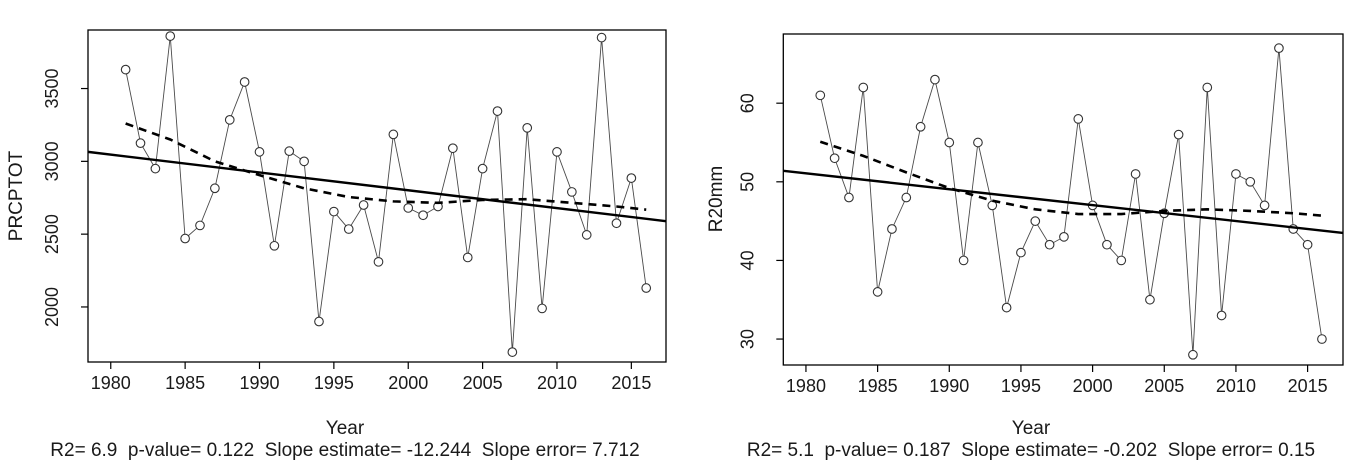 Image resolution: width=1372 pixels, height=476 pixels. What do you see at coordinates (747, 182) in the screenshot?
I see `y-axis-tick-label: 50` at bounding box center [747, 182].